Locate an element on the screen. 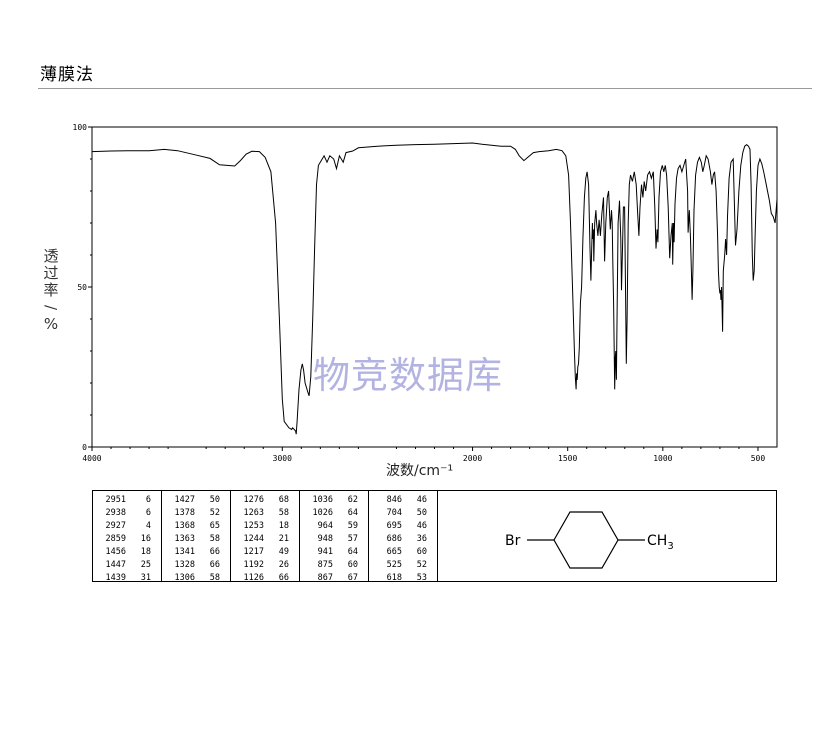 The image size is (822, 737). peak-column: 1036 62 1026 64 964 59 948 57 941 64 875 60 867 67 is located at coordinates (334, 537).